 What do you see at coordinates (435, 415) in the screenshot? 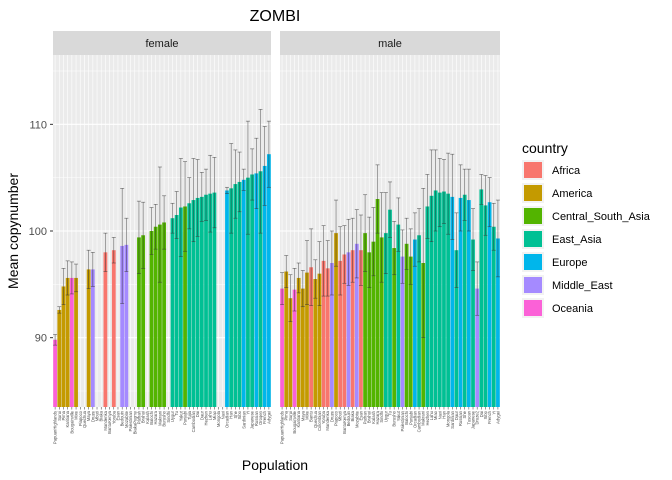
I see `x-tick-label: Miao` at bounding box center [435, 415].